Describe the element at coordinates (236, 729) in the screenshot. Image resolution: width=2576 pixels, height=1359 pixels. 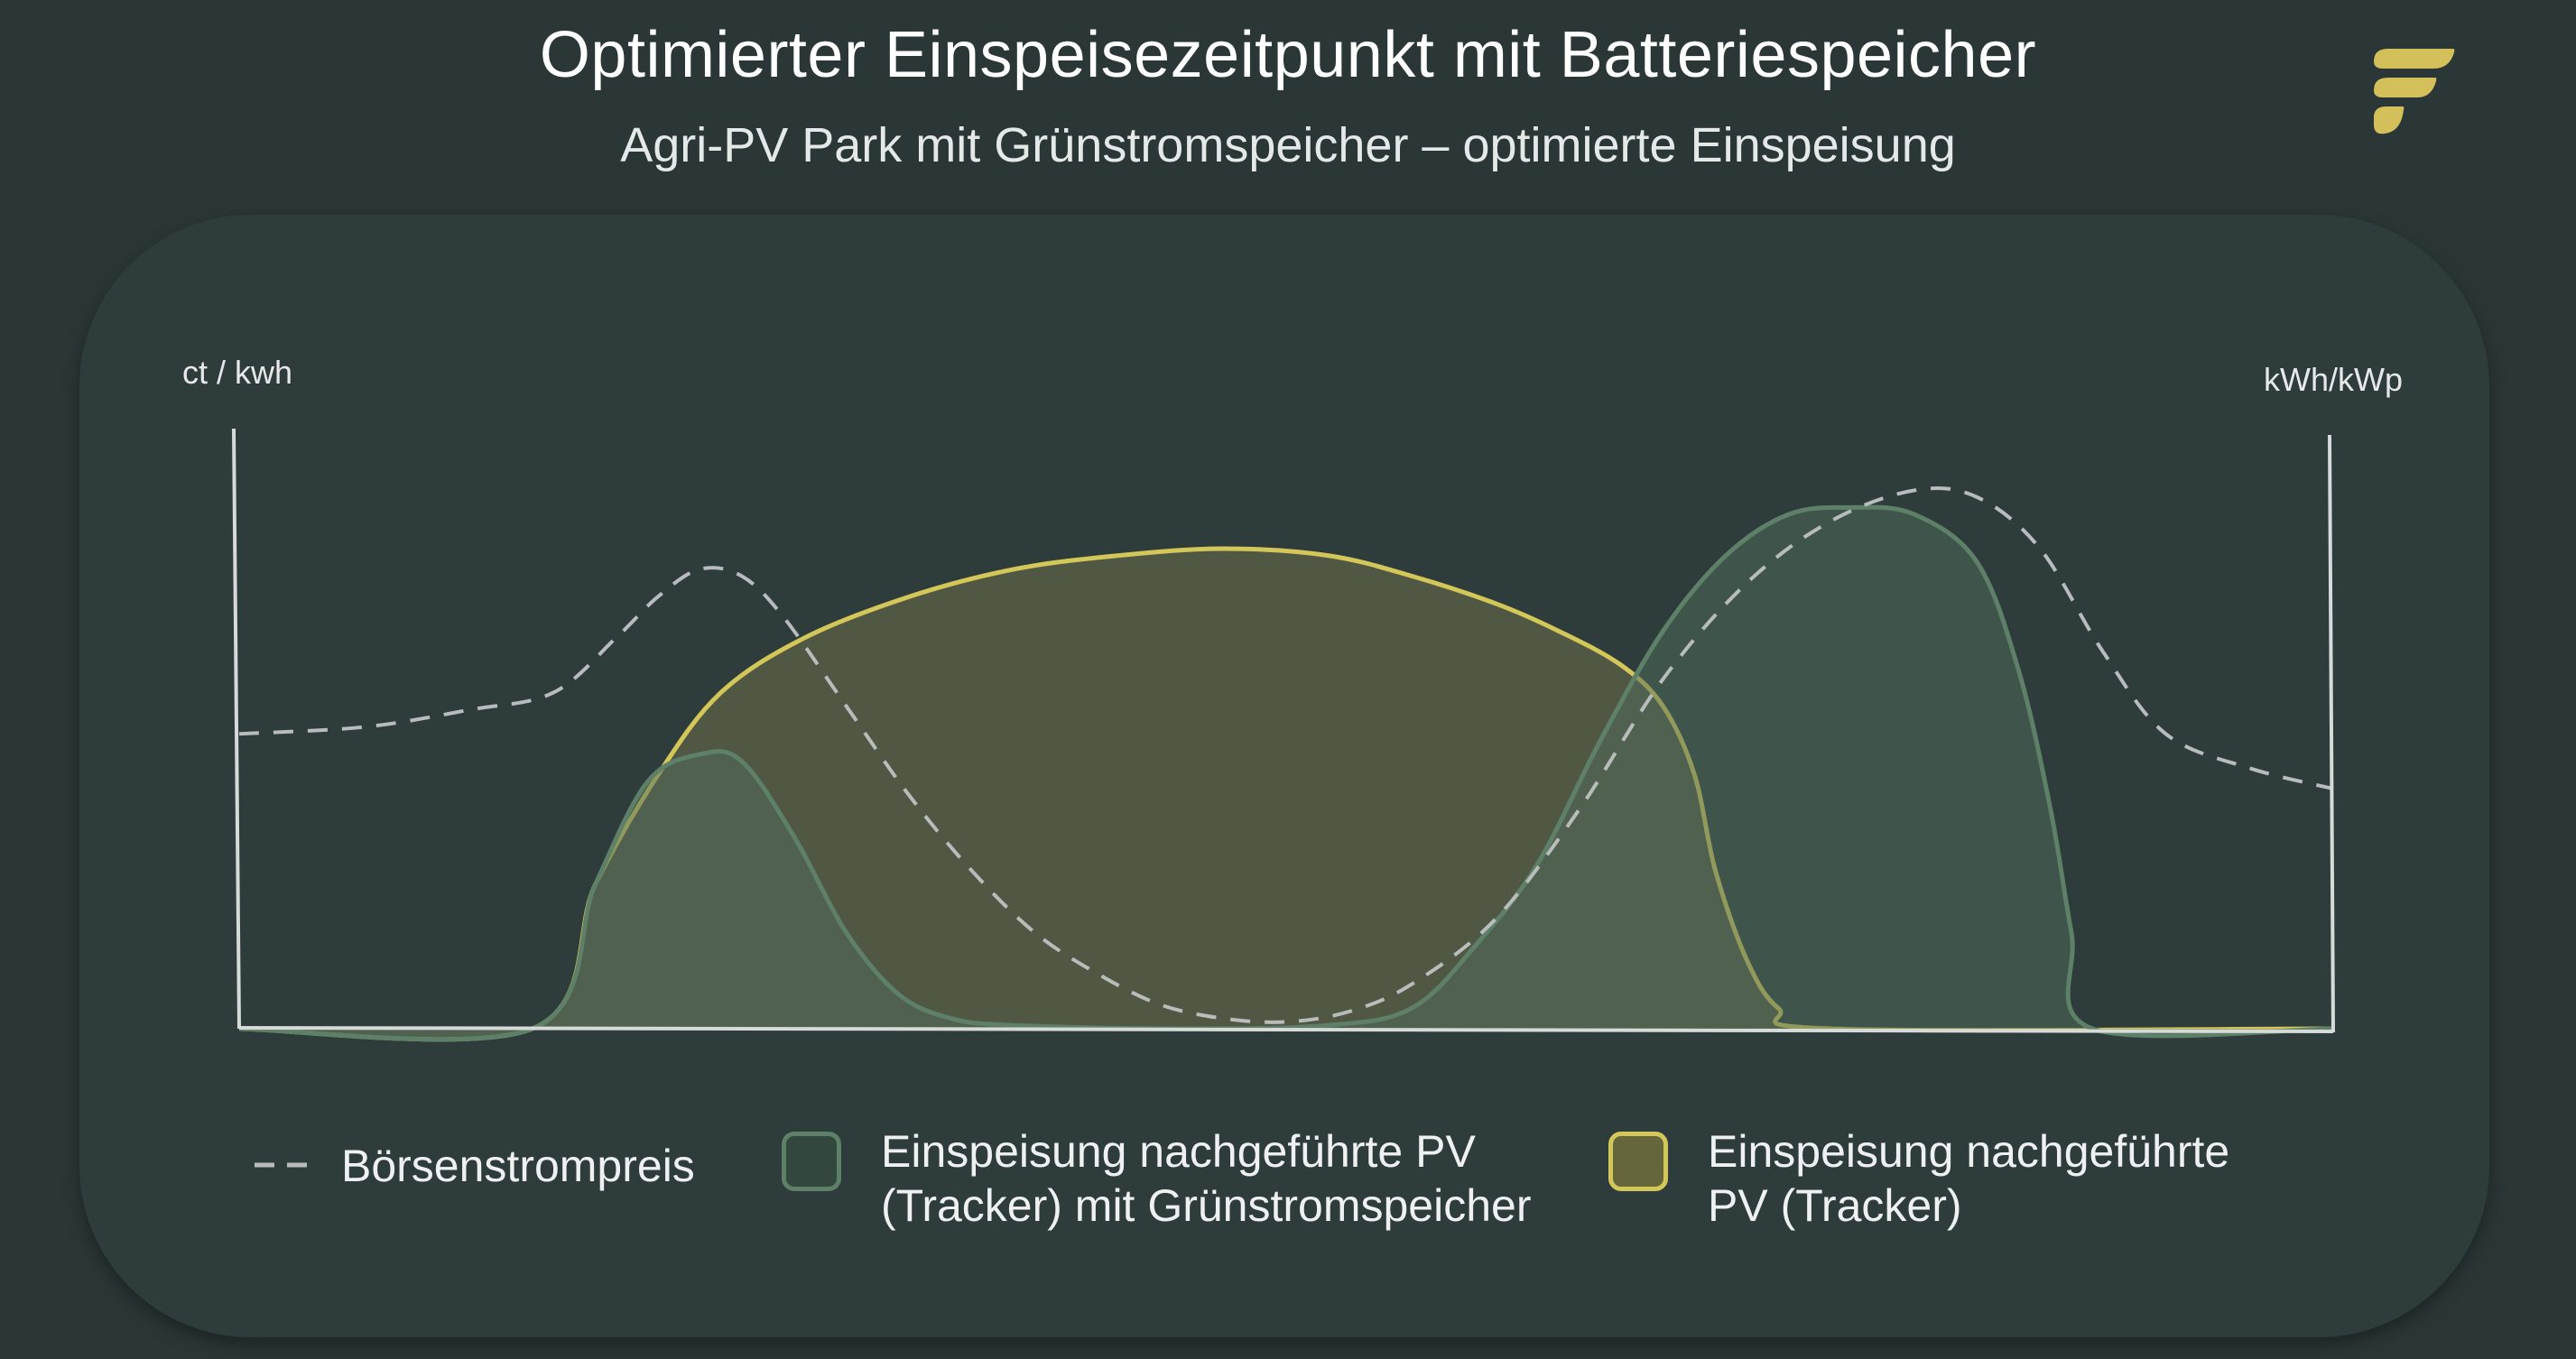
I see `y-axis-left` at that location.